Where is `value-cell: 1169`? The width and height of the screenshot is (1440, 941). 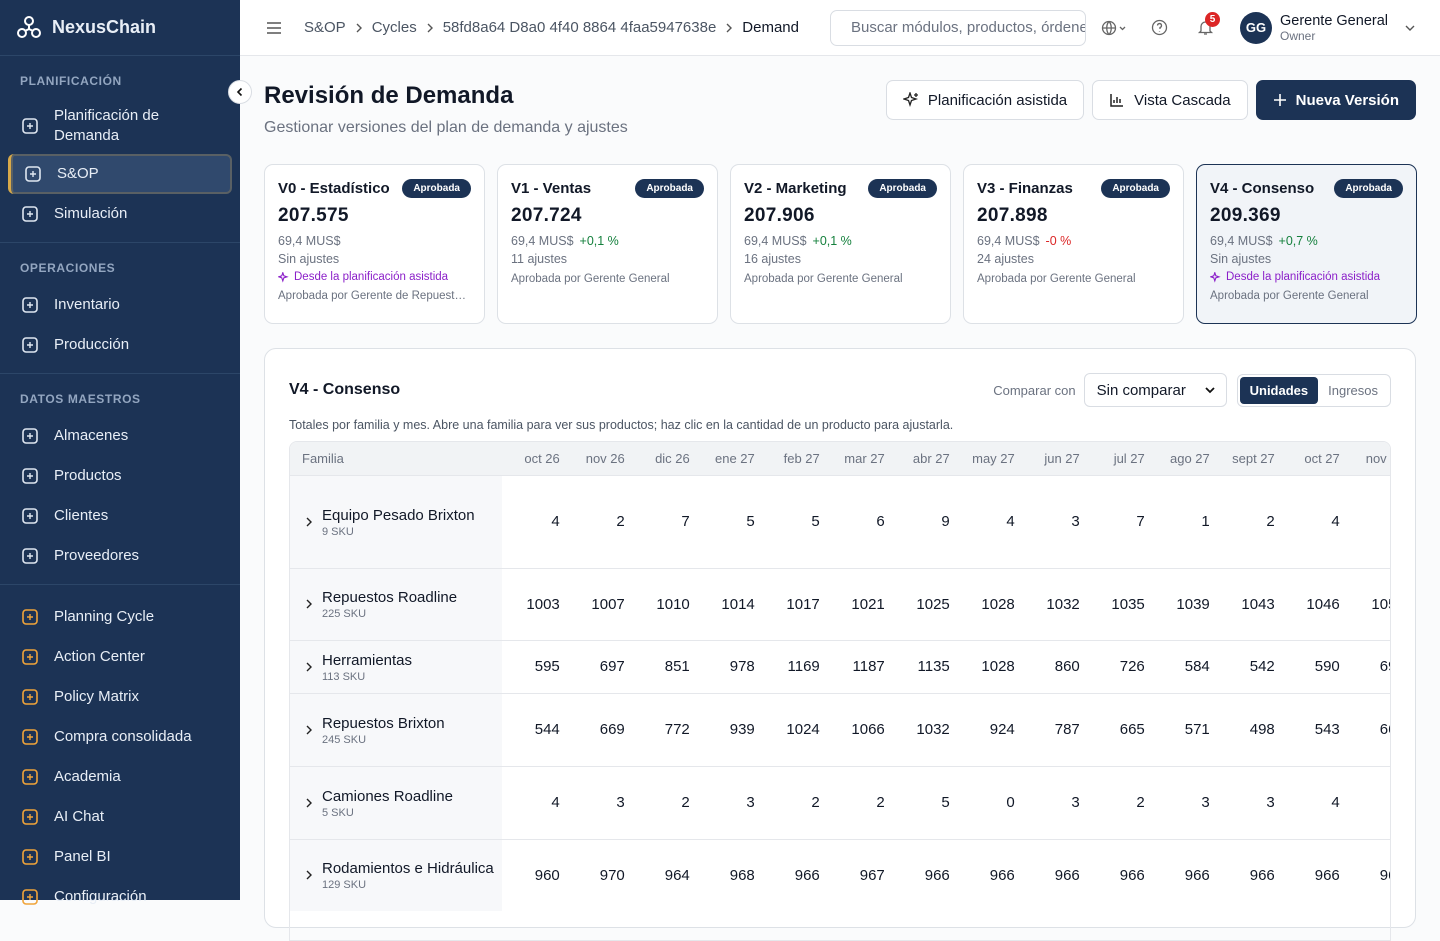
value-cell: 1169 is located at coordinates (794, 666).